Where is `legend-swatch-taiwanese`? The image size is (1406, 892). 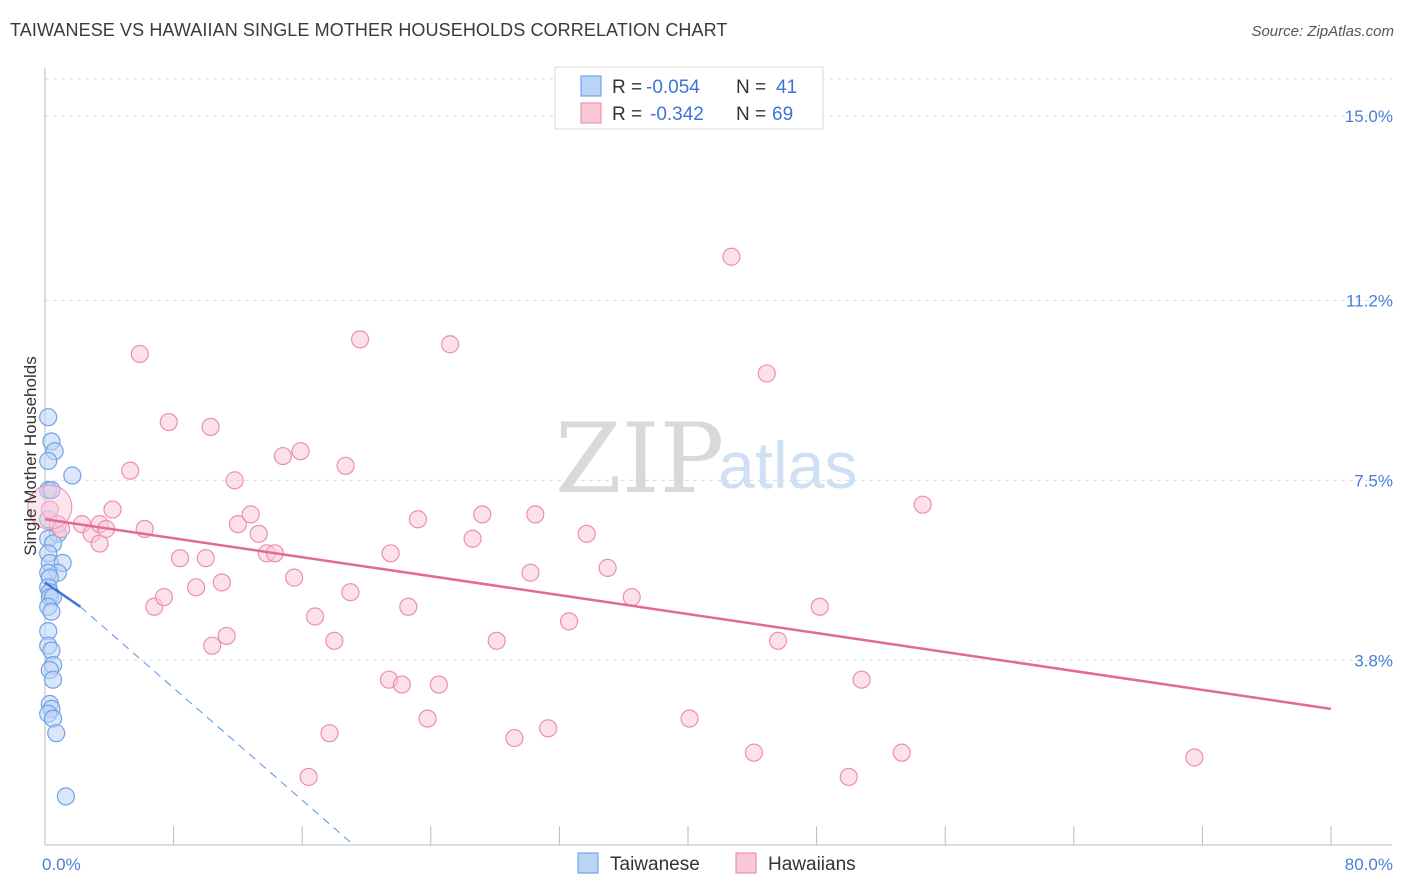
legend-swatch-taiwanese is located at coordinates (591, 86).